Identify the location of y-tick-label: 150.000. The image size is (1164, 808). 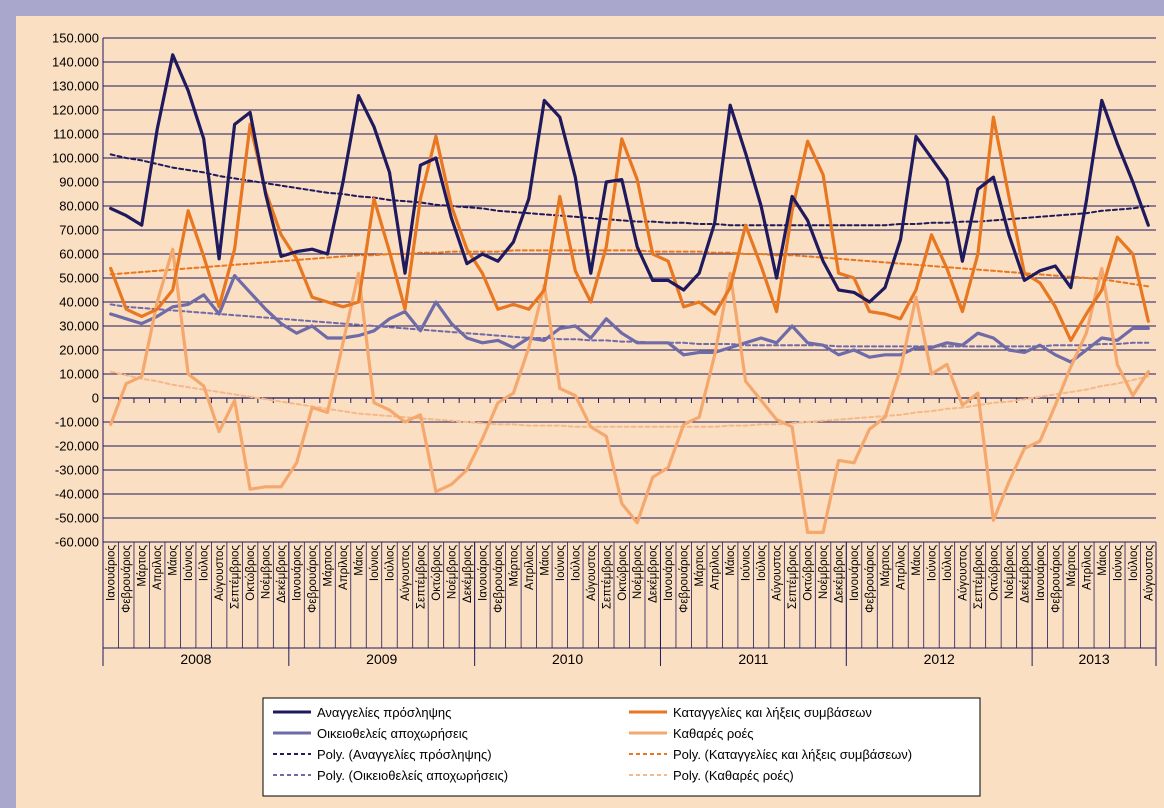
(75, 38).